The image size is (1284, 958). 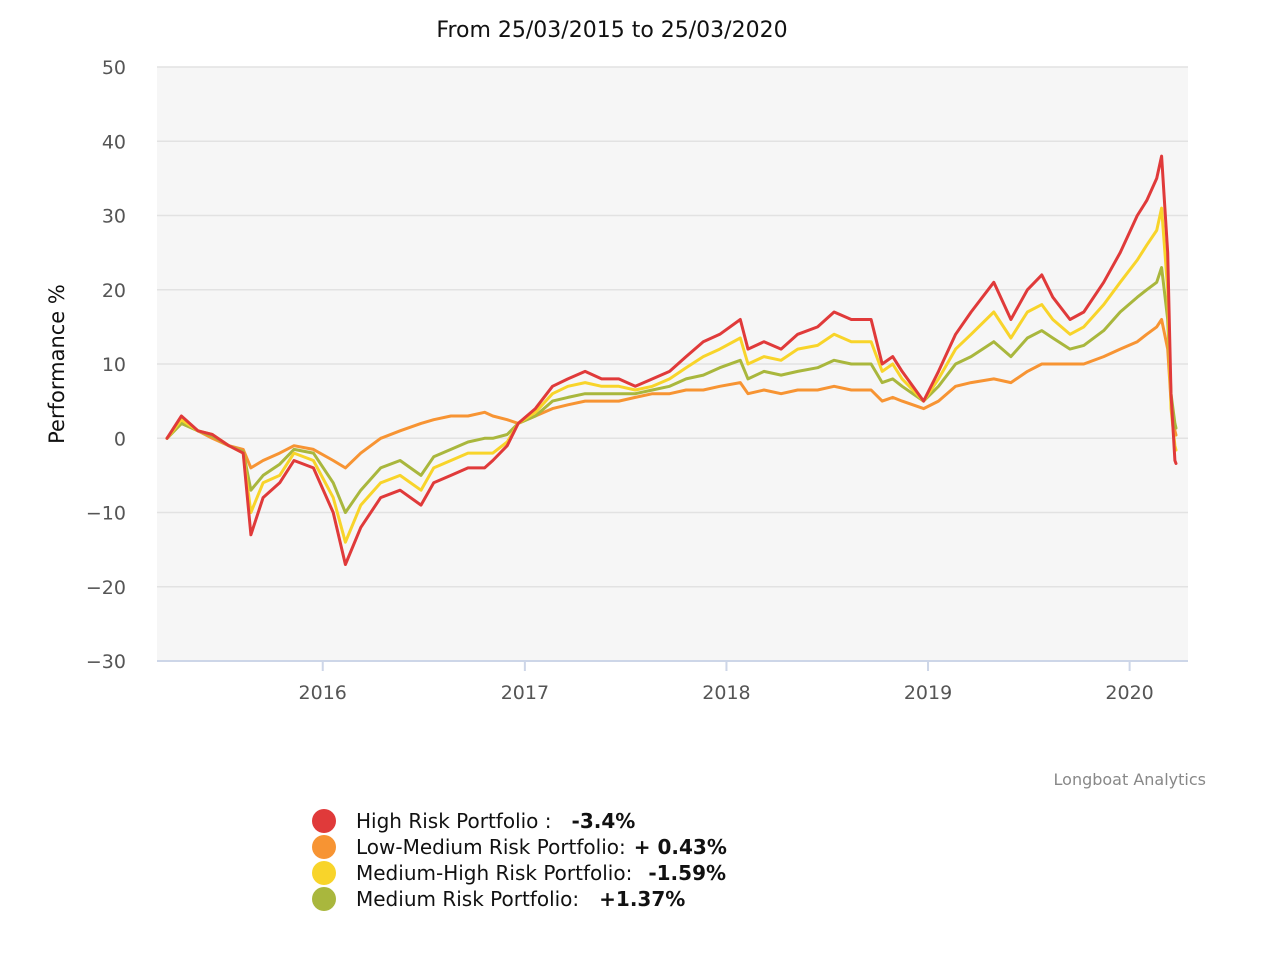 What do you see at coordinates (114, 142) in the screenshot?
I see `y-tick-label: 40` at bounding box center [114, 142].